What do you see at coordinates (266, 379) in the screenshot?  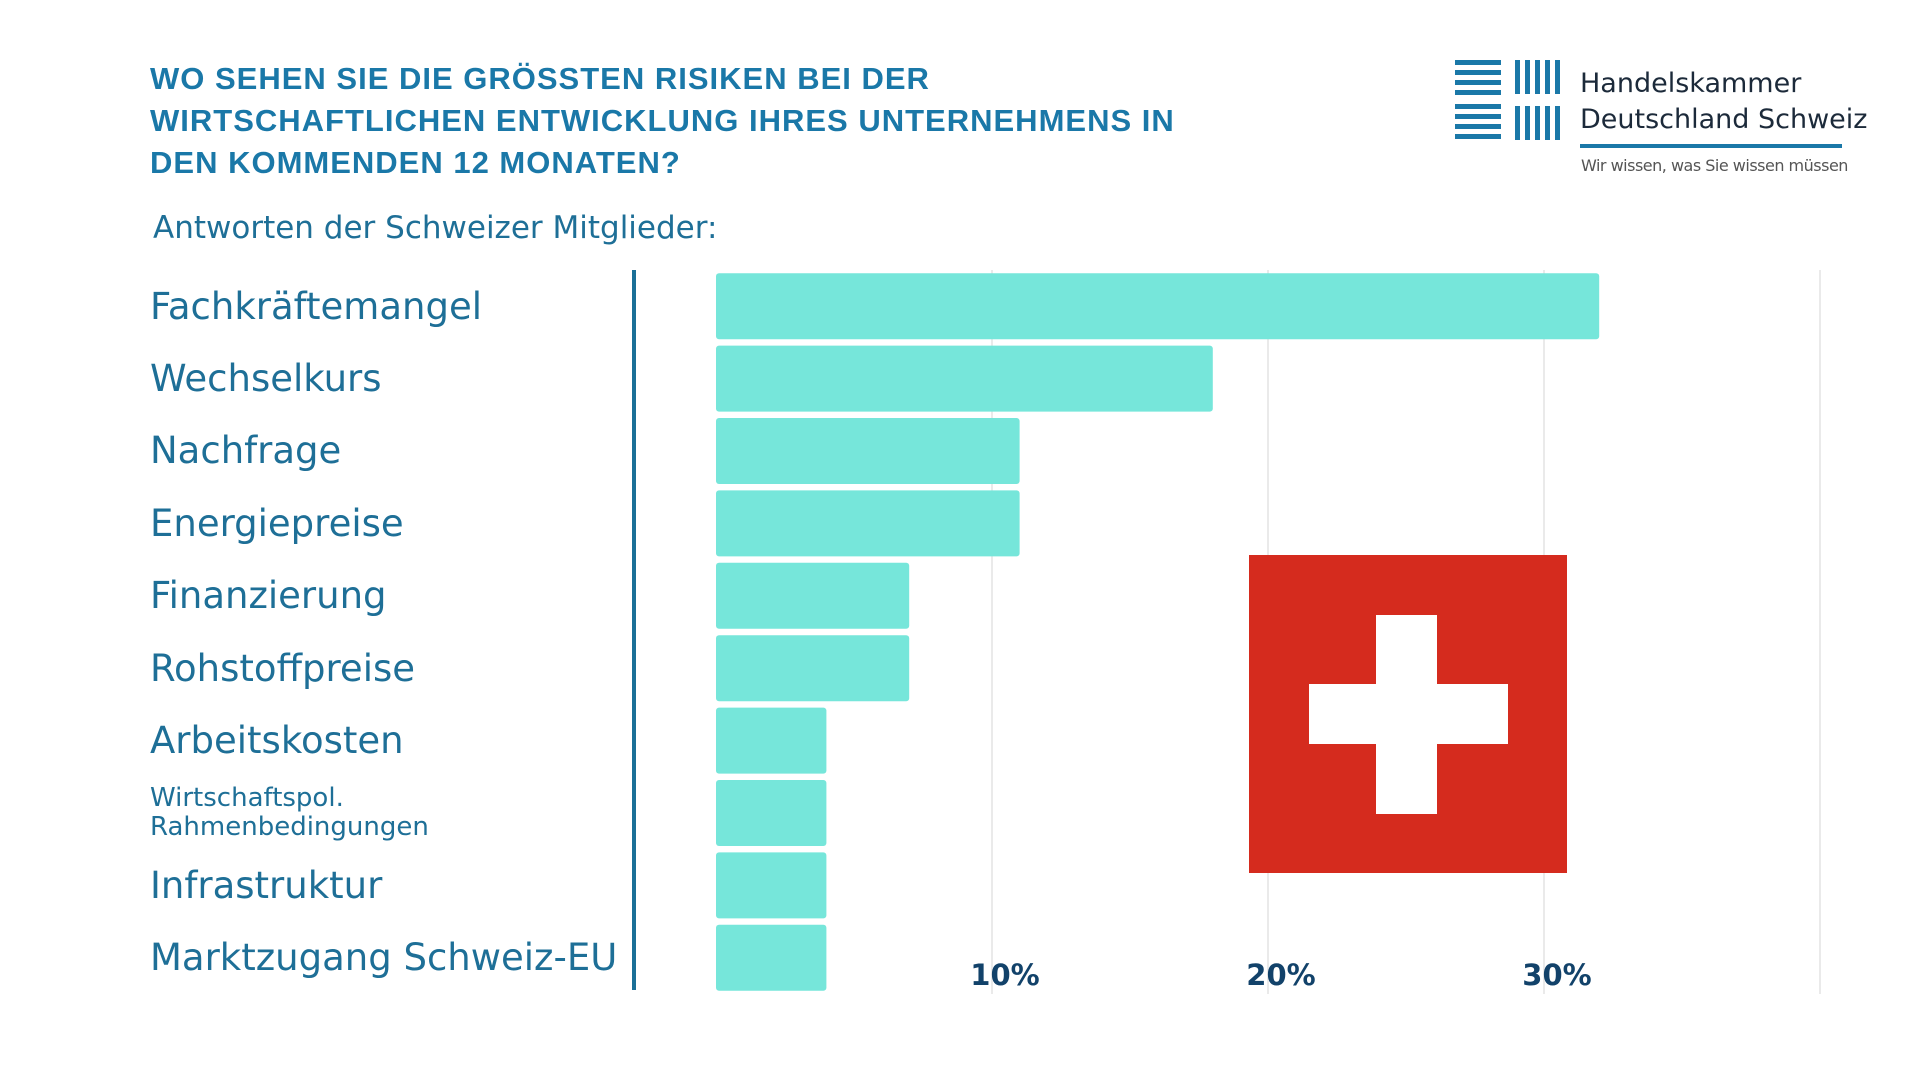 I see `category-label-1: Wechselkurs` at bounding box center [266, 379].